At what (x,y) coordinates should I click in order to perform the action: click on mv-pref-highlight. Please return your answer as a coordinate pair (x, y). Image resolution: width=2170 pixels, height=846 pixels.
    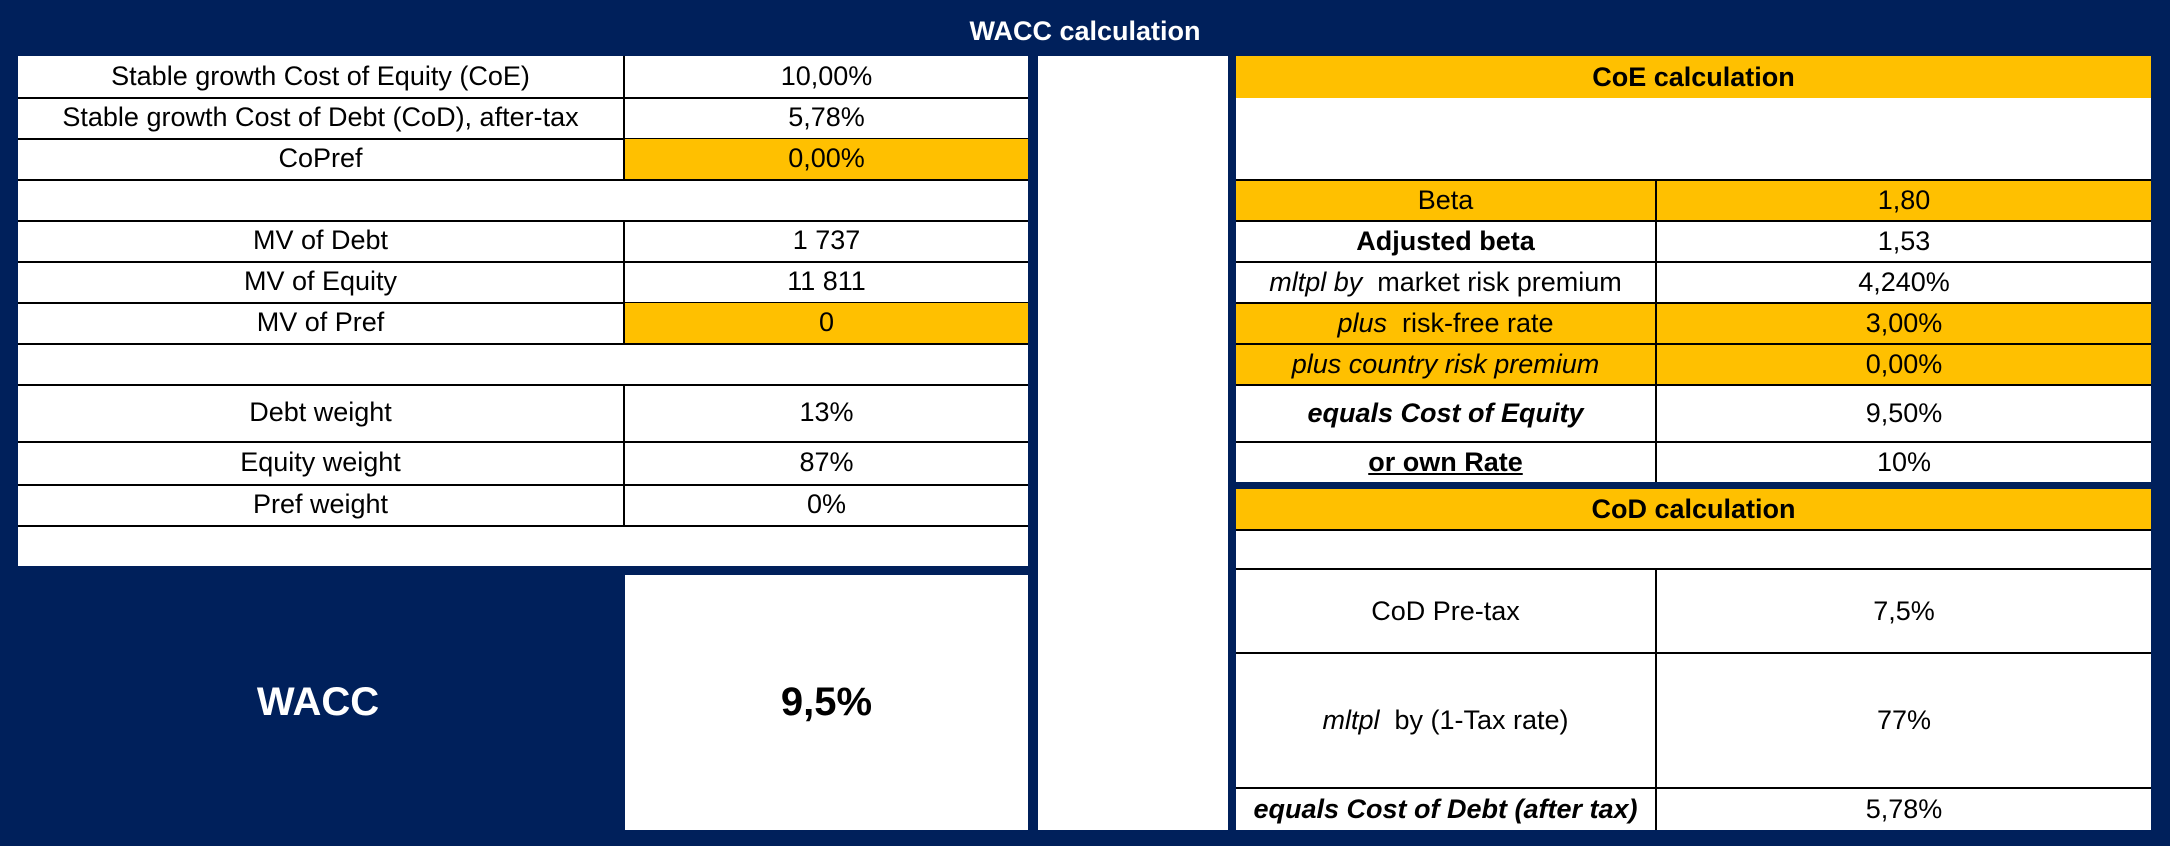
    Looking at the image, I should click on (826, 323).